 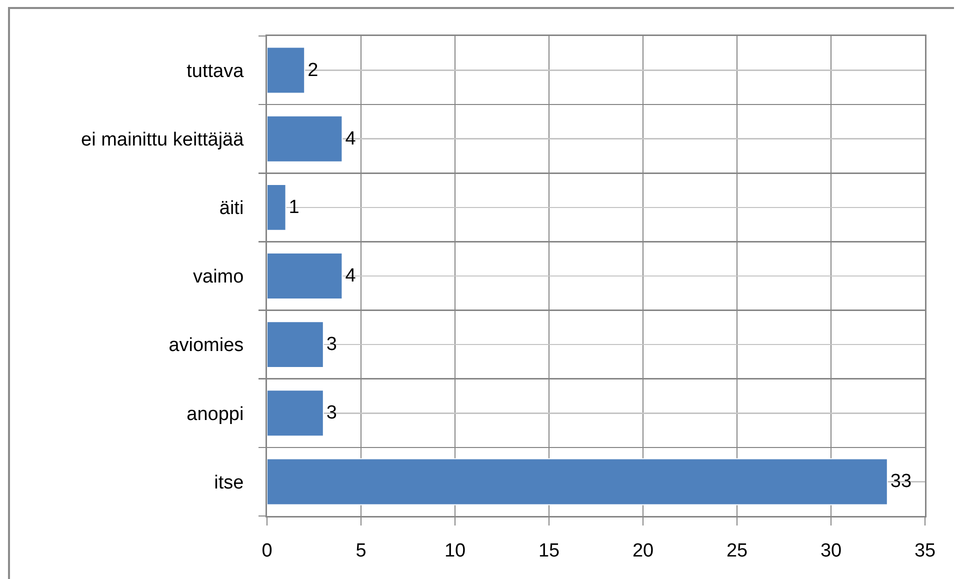 What do you see at coordinates (361, 551) in the screenshot?
I see `x-tick-label: 5` at bounding box center [361, 551].